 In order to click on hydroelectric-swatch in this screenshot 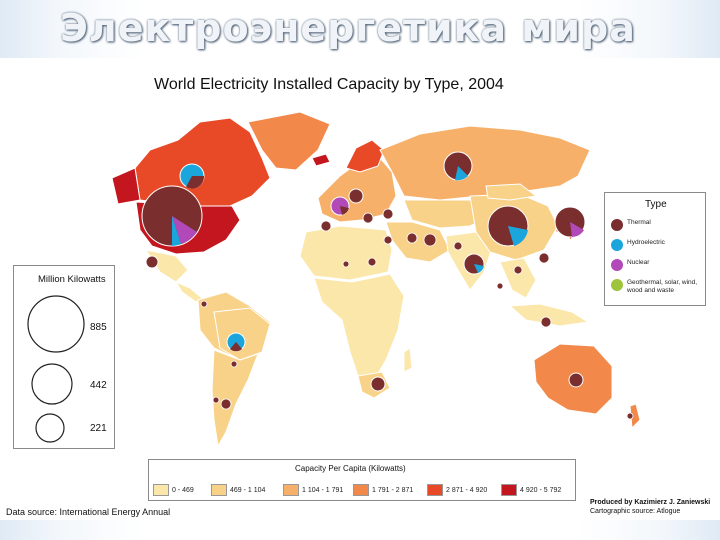, I will do `click(617, 245)`.